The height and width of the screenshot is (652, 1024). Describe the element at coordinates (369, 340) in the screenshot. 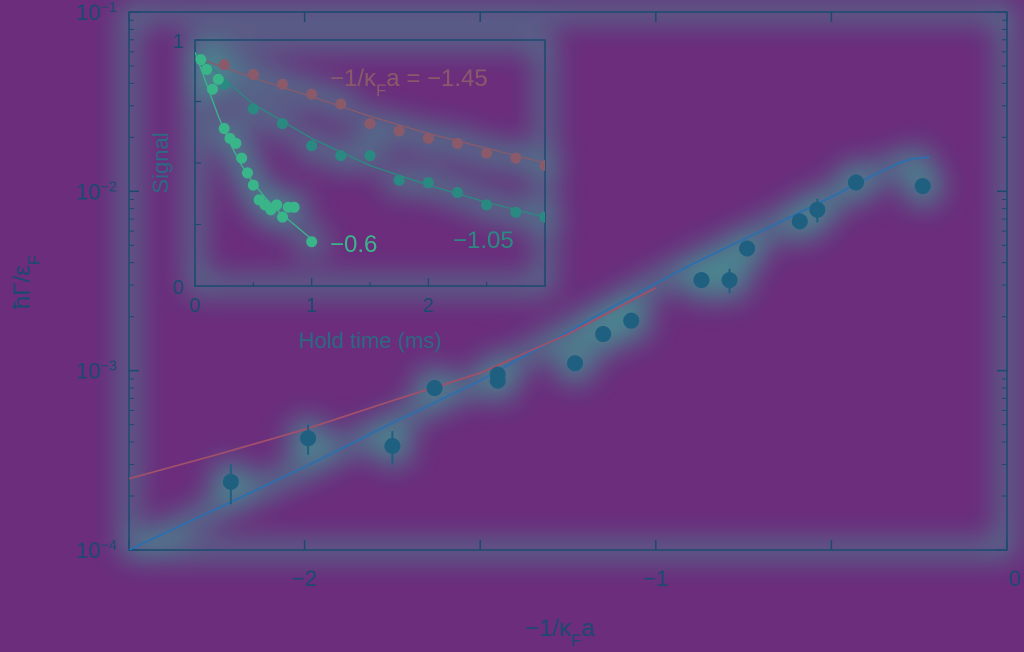

I see `inset-x-axis-title: Hold time (ms)` at that location.